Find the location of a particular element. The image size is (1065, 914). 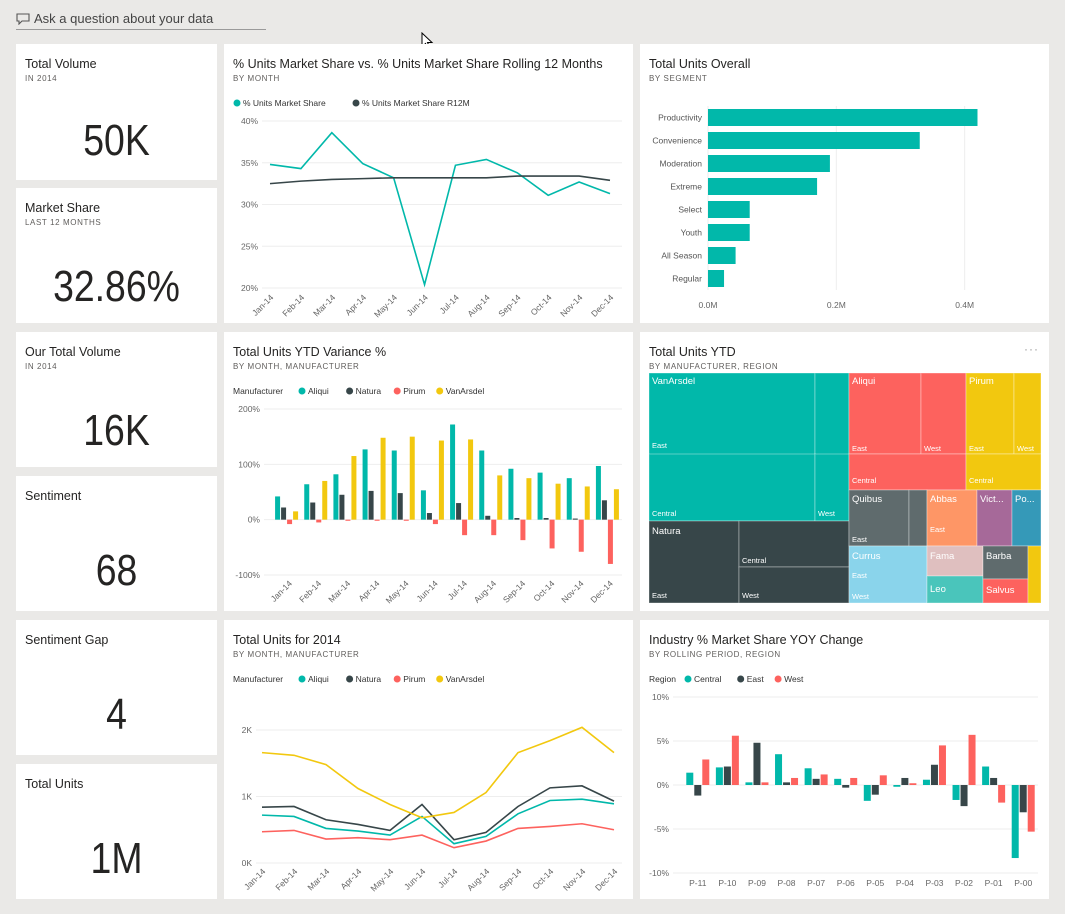

legend-label: East is located at coordinates (756, 679).